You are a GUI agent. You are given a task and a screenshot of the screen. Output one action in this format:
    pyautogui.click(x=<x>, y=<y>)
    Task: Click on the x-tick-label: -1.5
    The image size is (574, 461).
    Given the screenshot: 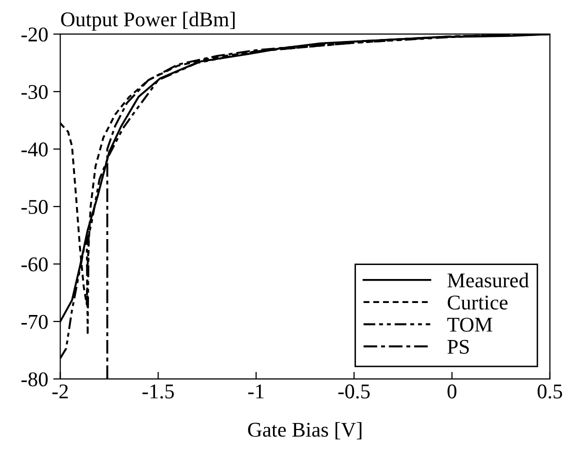 What is the action you would take?
    pyautogui.click(x=158, y=391)
    